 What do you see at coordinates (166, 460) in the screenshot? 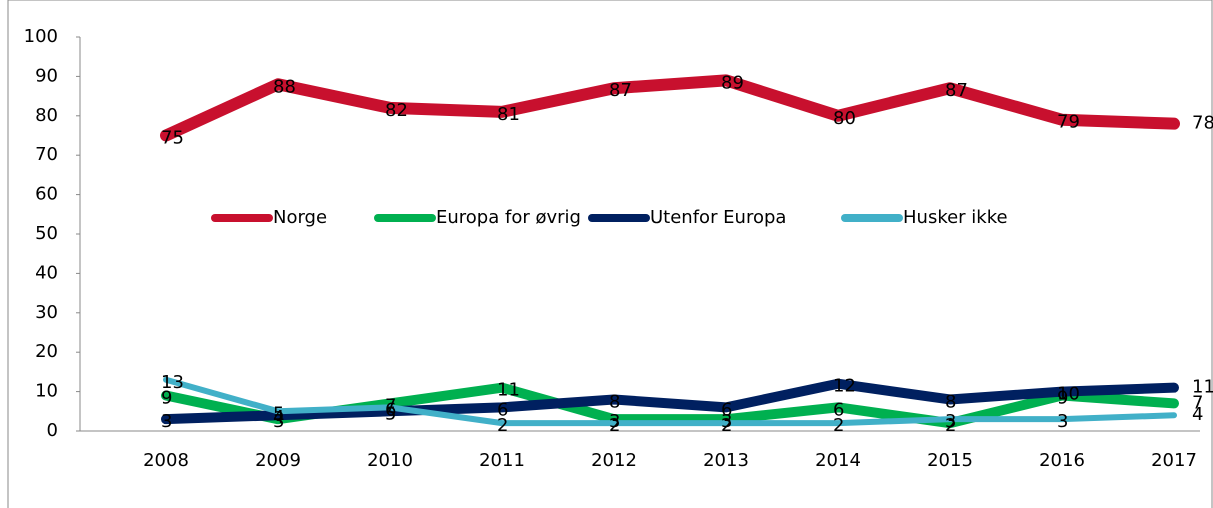
I see `x-tick-label: 2008` at bounding box center [166, 460].